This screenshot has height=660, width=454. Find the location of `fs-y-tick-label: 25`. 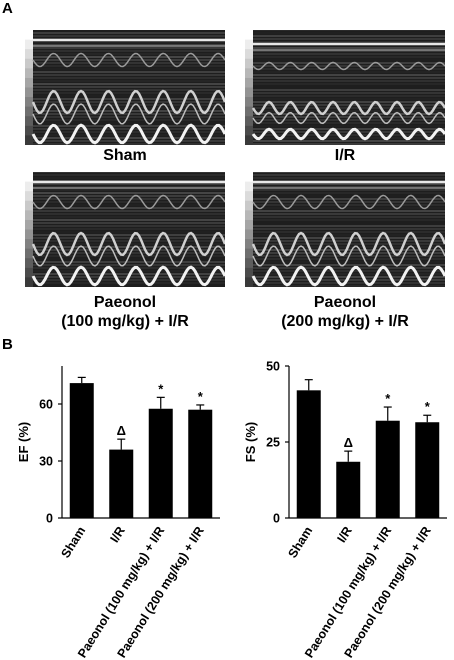

fs-y-tick-label: 25 is located at coordinates (273, 443).